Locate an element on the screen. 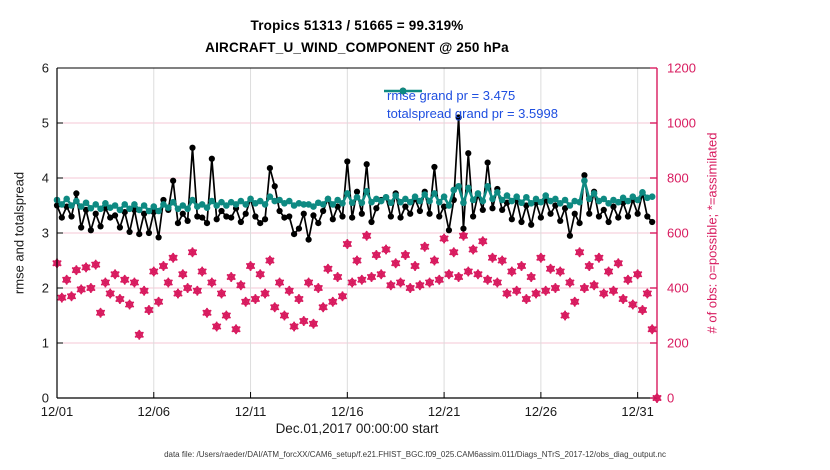 This screenshot has width=830, height=470. y-right-tick-label: 400 is located at coordinates (678, 288).